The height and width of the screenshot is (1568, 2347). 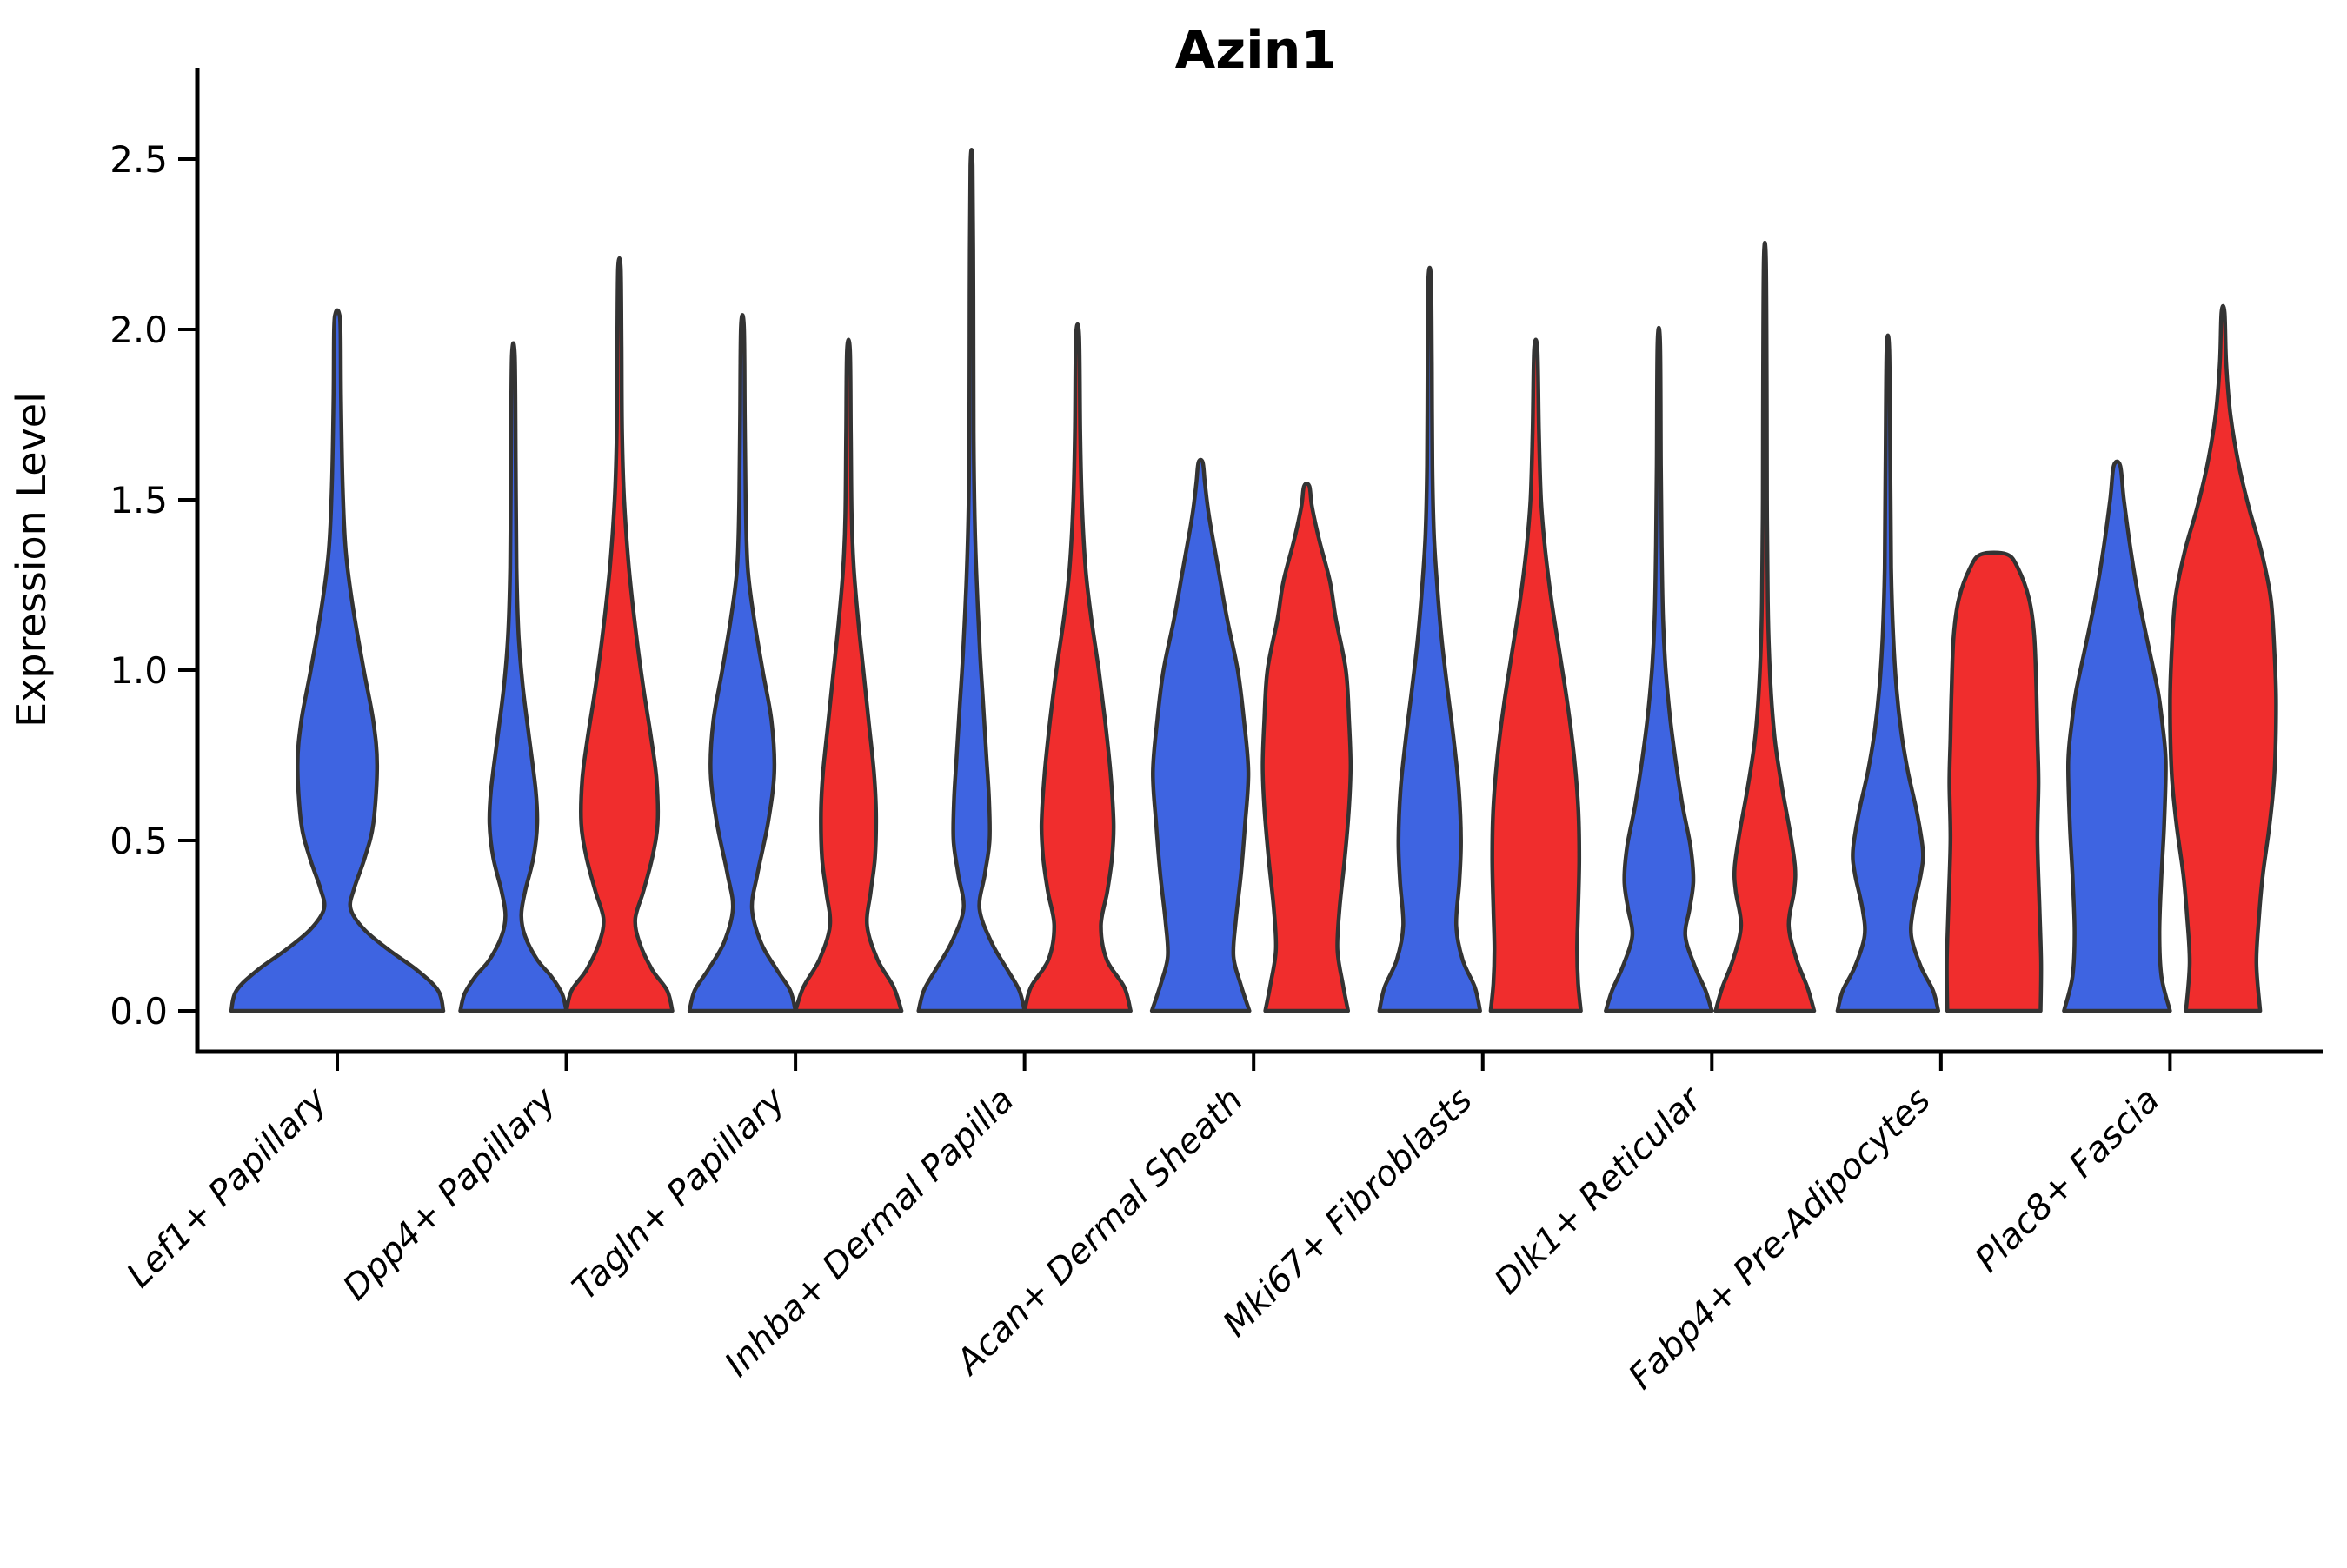 I want to click on x-tick-label-dlk1-reticular: Dlk1+ Reticular, so click(x=1599, y=1190).